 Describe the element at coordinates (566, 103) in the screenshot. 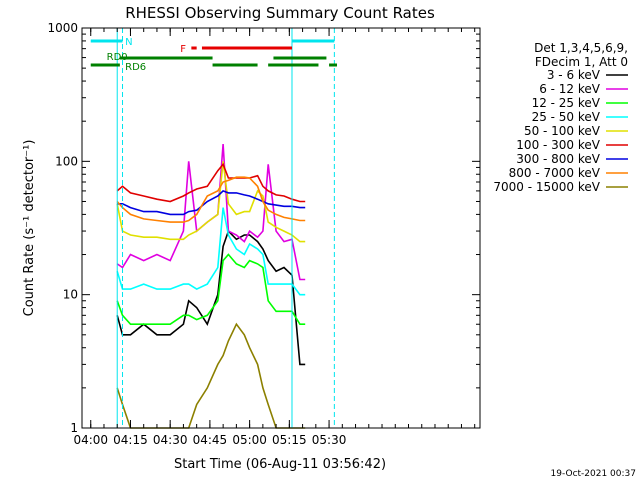

I see `legend-label-12-25-kev: 12 - 25 keV` at that location.